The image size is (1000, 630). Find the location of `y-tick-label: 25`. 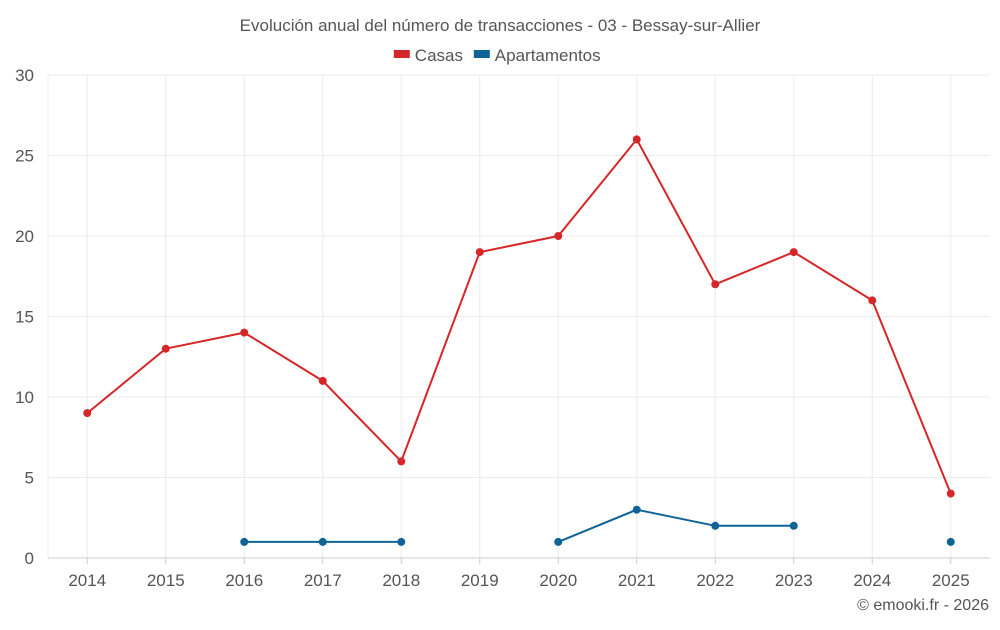

y-tick-label: 25 is located at coordinates (24, 156).